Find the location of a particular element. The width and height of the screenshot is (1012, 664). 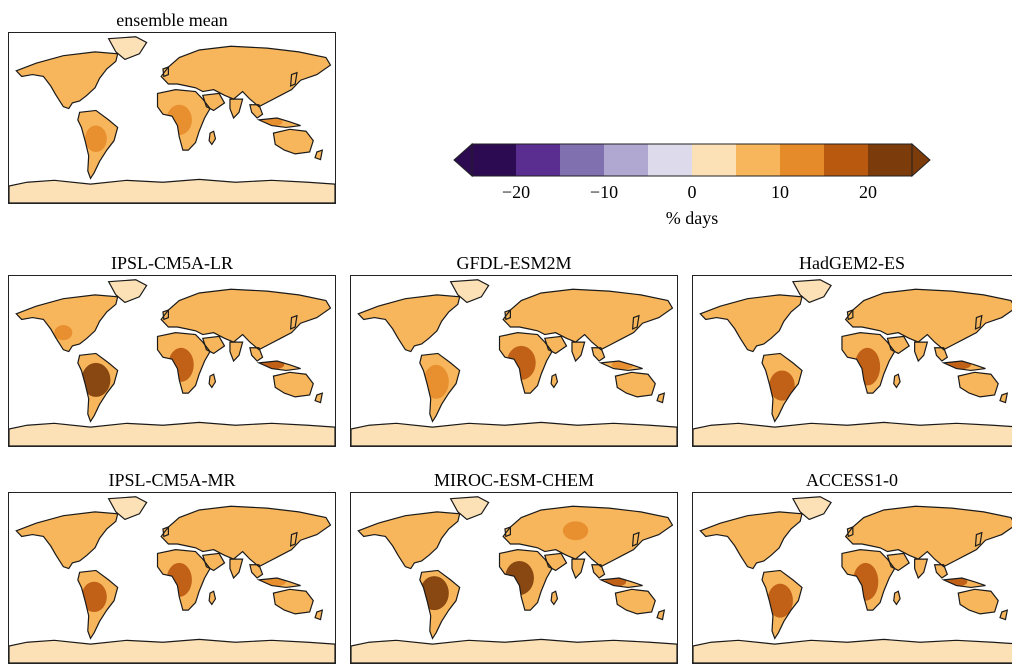

map-panel-ensemble-mean: ensemble mean is located at coordinates (172, 107).